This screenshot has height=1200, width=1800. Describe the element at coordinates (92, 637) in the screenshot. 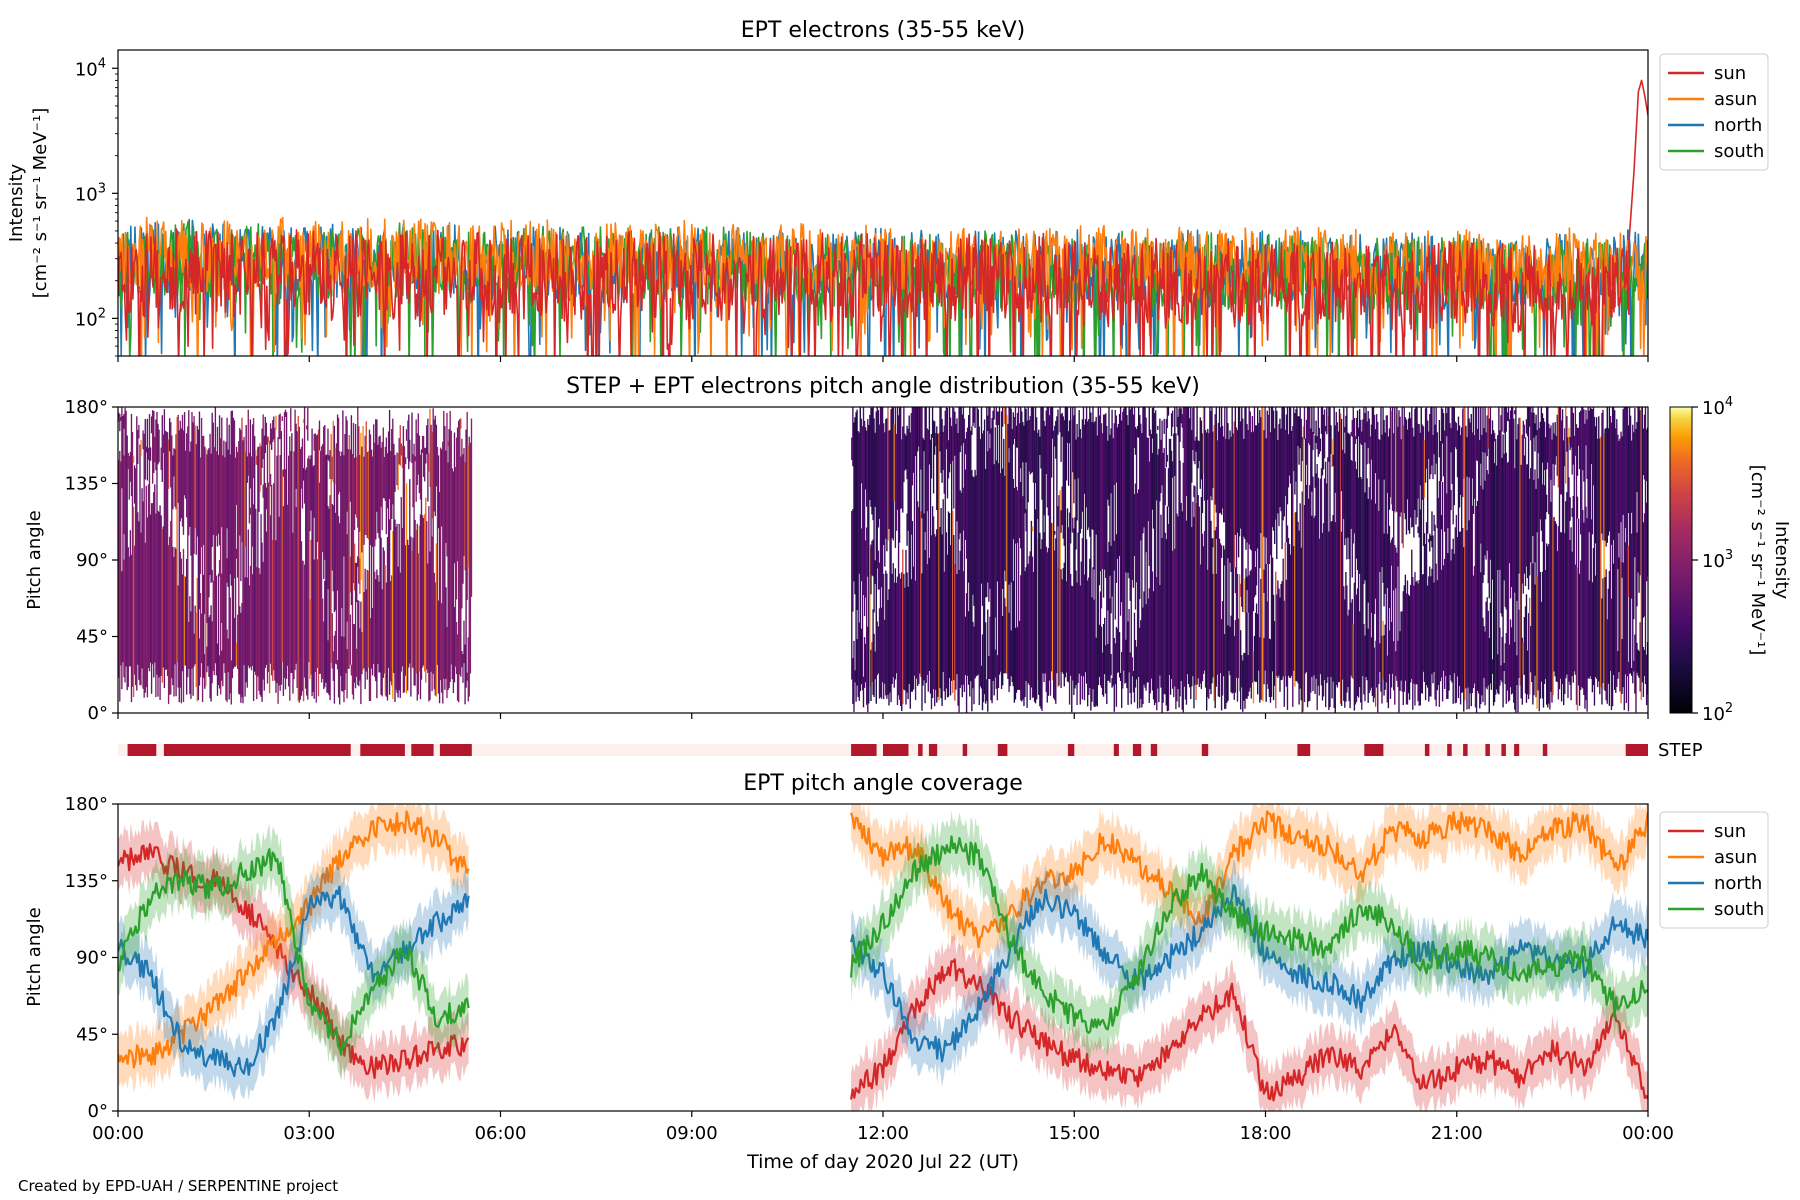

I see `y-tick-label: 45°` at that location.